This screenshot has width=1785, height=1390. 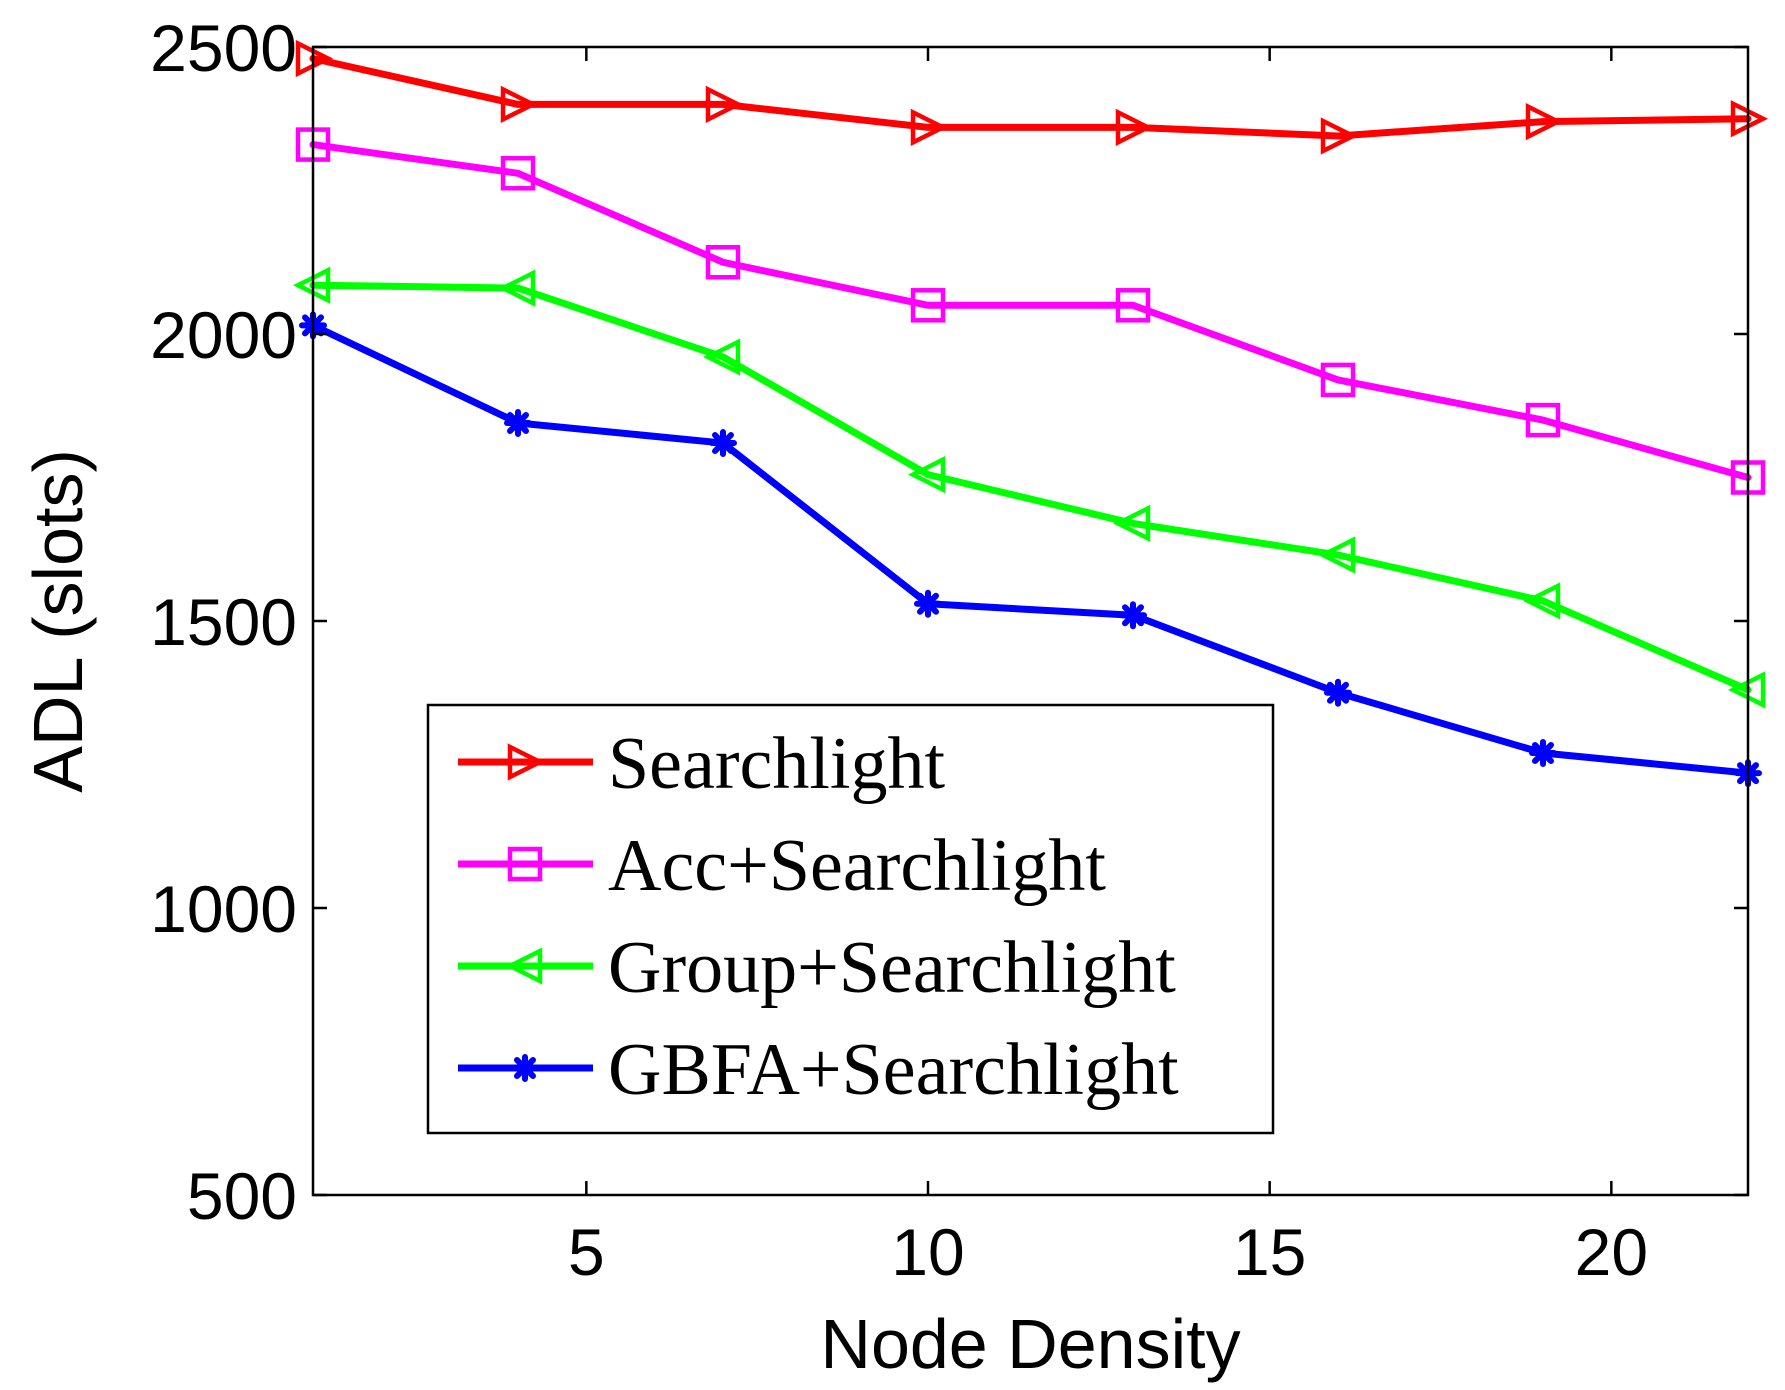 What do you see at coordinates (927, 1252) in the screenshot?
I see `x-tick-label-10: 10` at bounding box center [927, 1252].